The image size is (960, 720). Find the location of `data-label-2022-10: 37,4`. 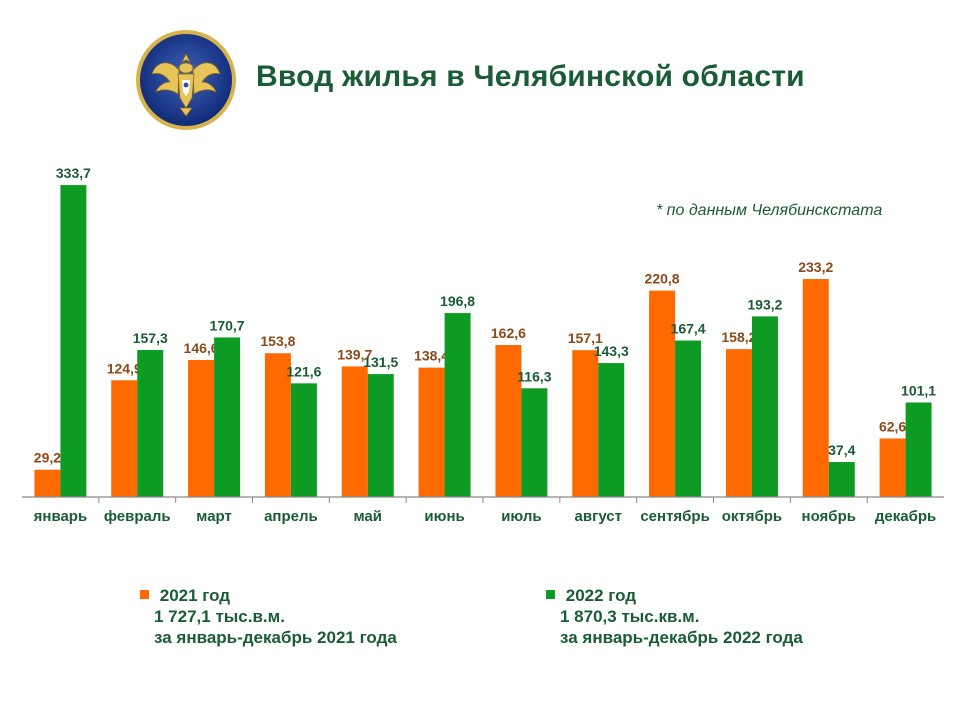

data-label-2022-10: 37,4 is located at coordinates (841, 450).